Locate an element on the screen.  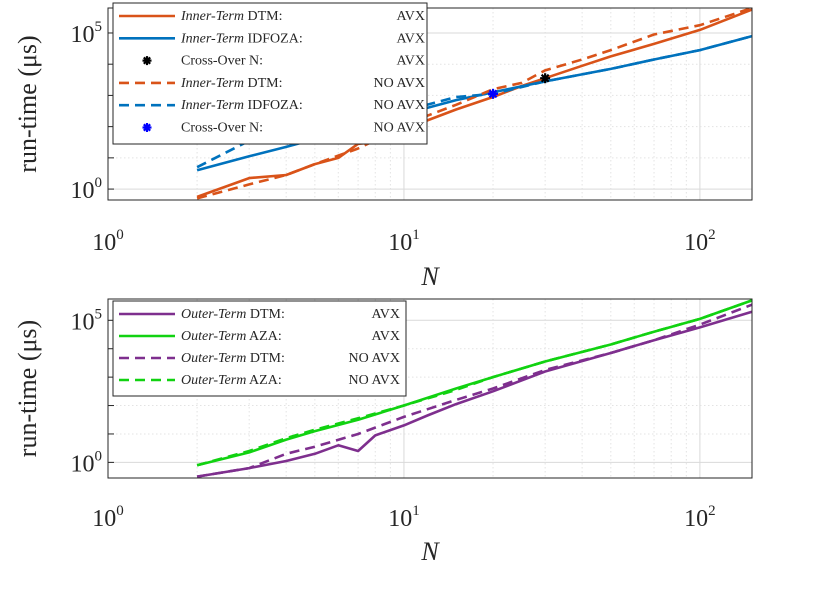
legend-entry: Outer-Term DTM: NO AVX is located at coordinates (259, 358).